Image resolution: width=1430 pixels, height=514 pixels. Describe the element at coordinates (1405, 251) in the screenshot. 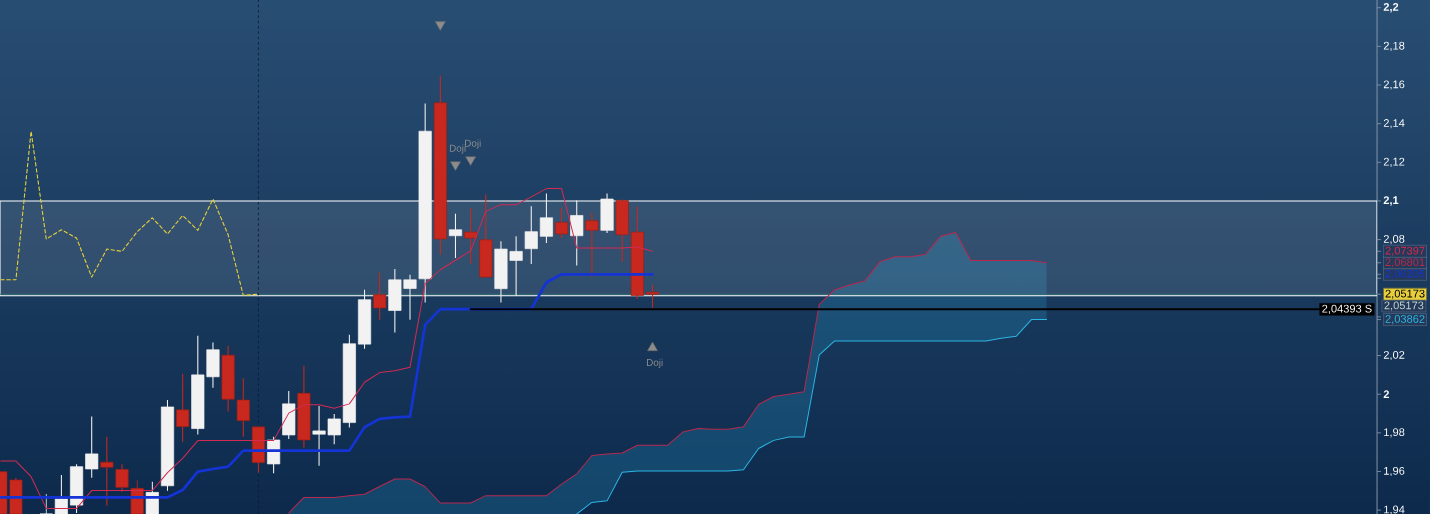

I see `y-tick-label: 2,07397` at that location.